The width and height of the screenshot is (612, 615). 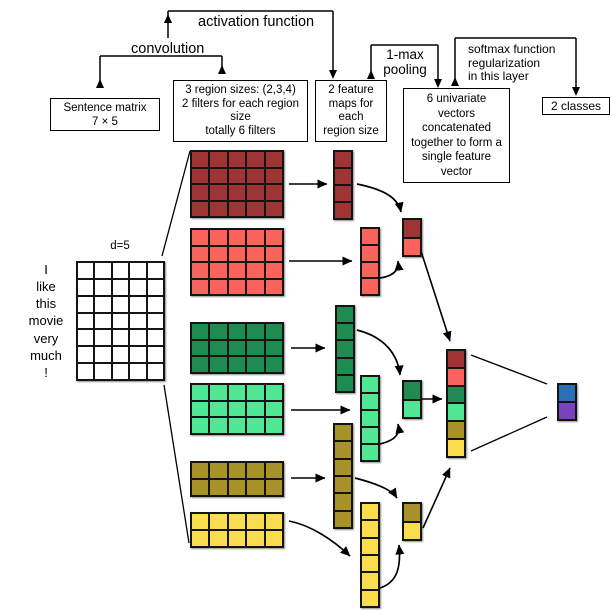 What do you see at coordinates (509, 403) in the screenshot?
I see `concat-to-output-lines` at bounding box center [509, 403].